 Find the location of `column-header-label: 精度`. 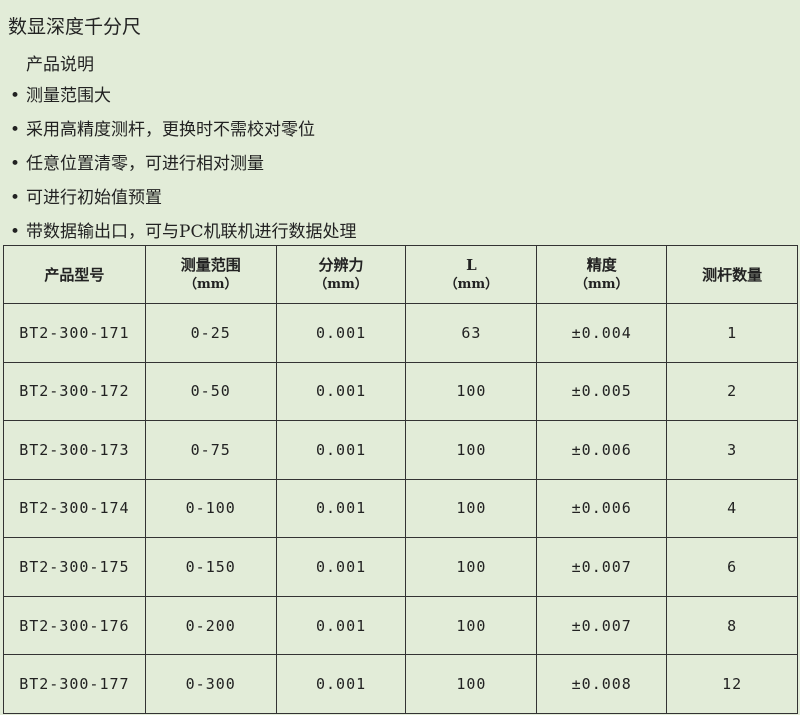

column-header-label: 精度 is located at coordinates (601, 264).